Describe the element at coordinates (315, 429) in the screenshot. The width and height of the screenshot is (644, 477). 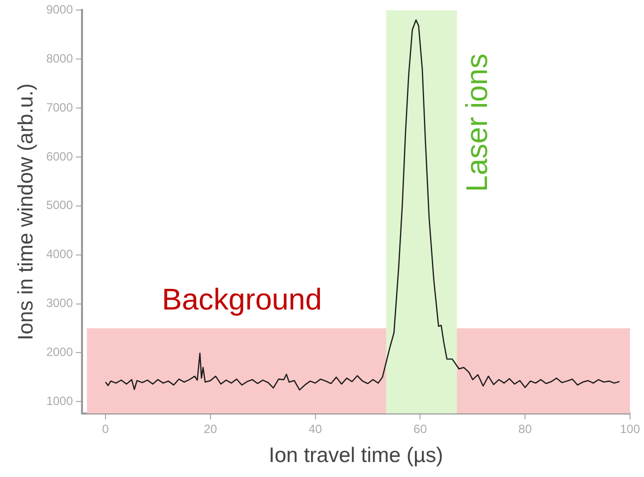
I see `x-tick-label: 40` at that location.